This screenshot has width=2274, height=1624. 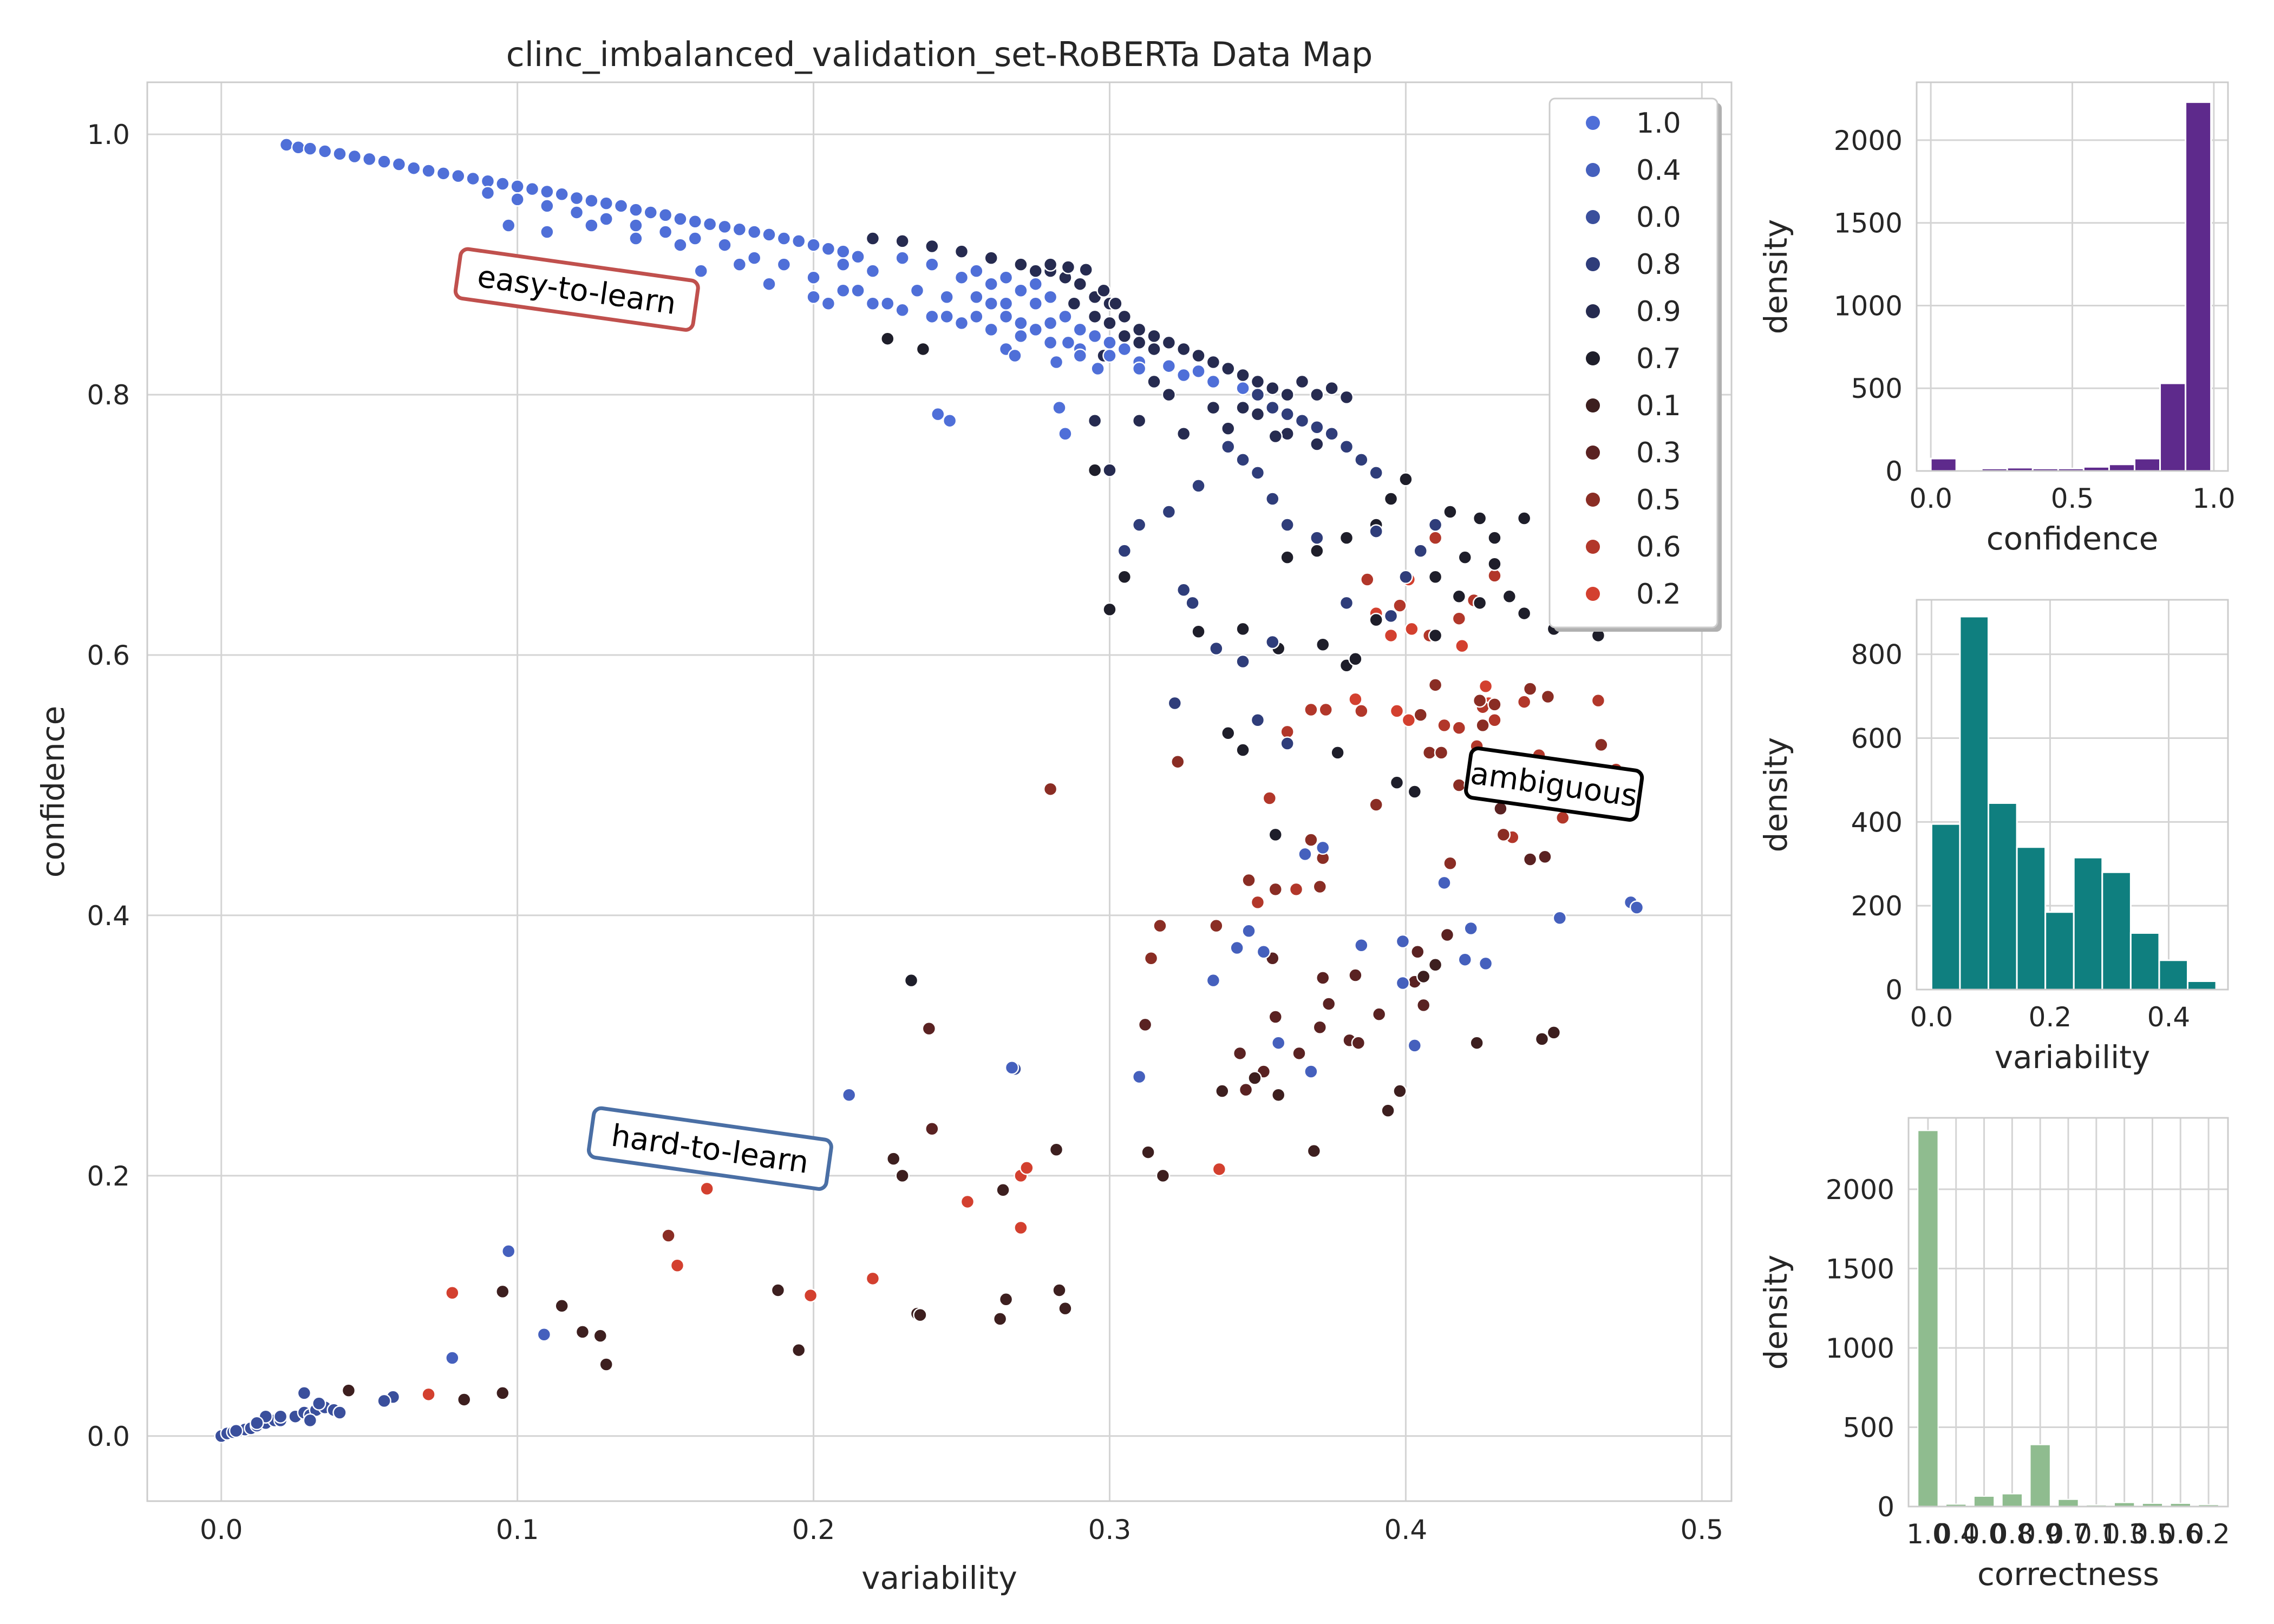 What do you see at coordinates (1703, 1530) in the screenshot?
I see `x-tick-label: 0.5` at bounding box center [1703, 1530].